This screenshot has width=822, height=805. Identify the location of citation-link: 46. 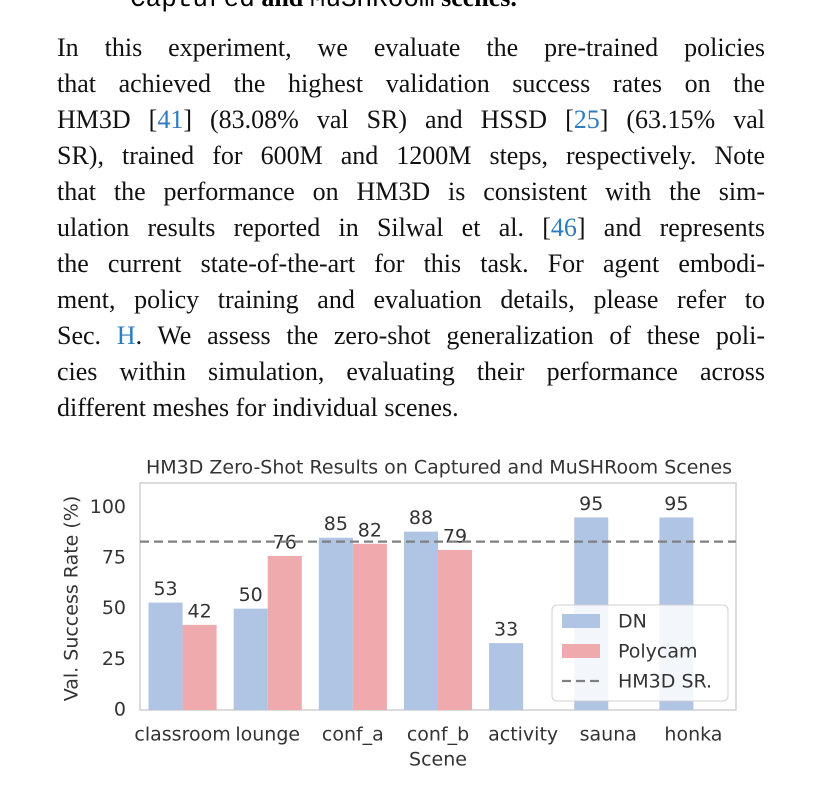
(563, 227).